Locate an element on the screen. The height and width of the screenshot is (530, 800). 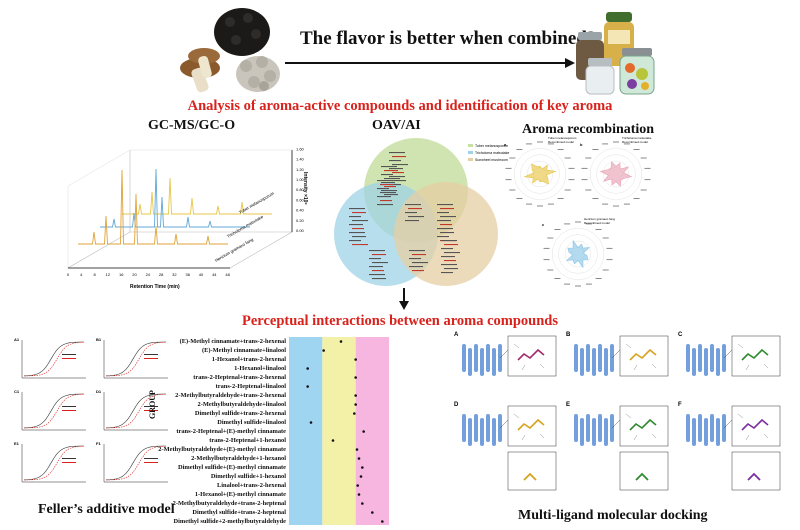
gcms-y-tick: 1.40 is located at coordinates (300, 159).